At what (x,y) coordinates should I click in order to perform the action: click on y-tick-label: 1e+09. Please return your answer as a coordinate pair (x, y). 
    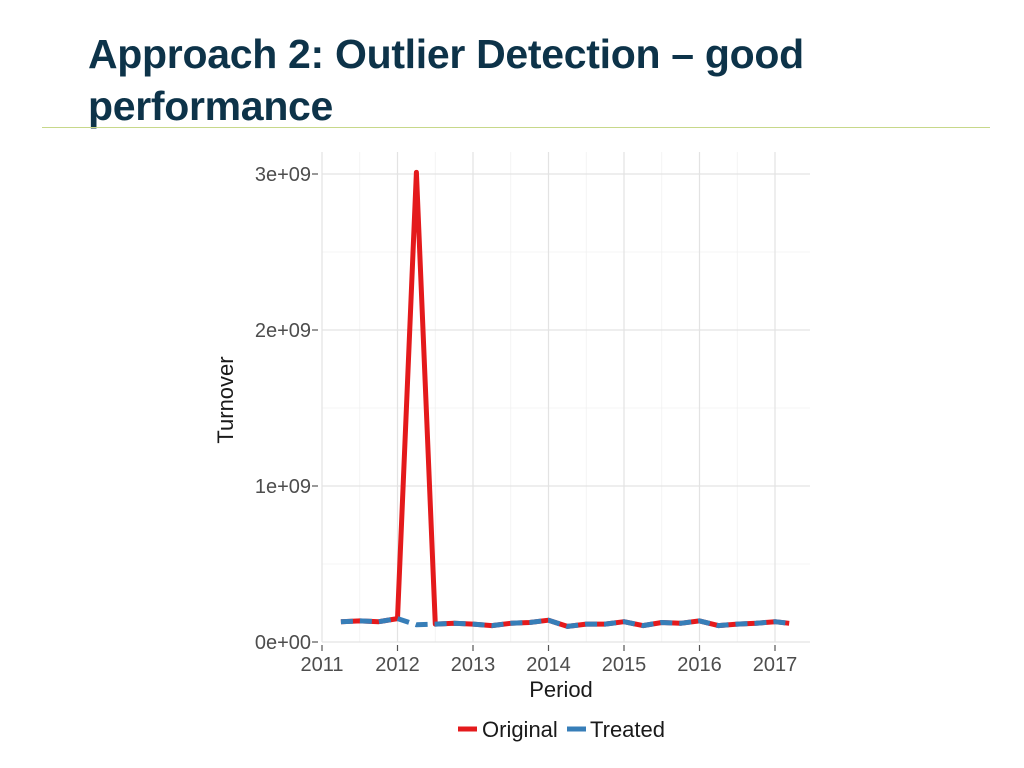
    Looking at the image, I should click on (283, 487).